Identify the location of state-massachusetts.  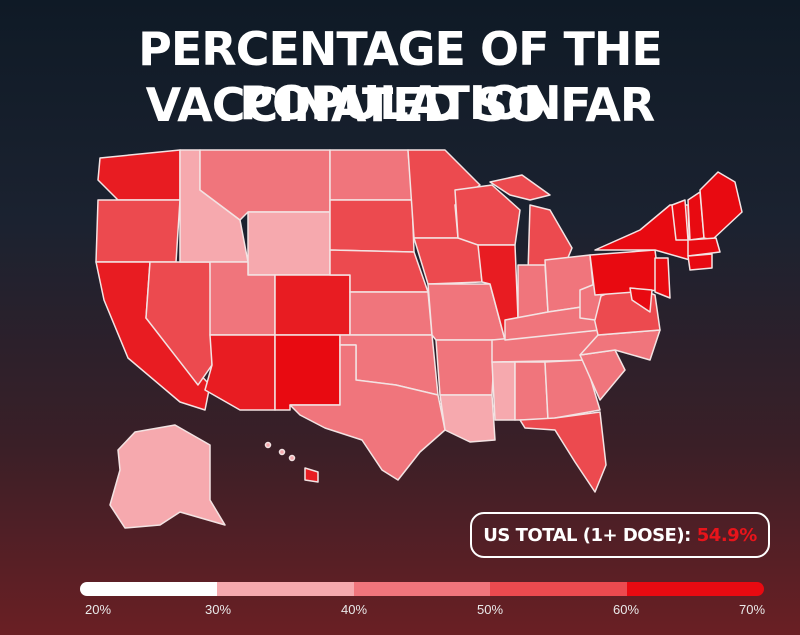
(704, 247).